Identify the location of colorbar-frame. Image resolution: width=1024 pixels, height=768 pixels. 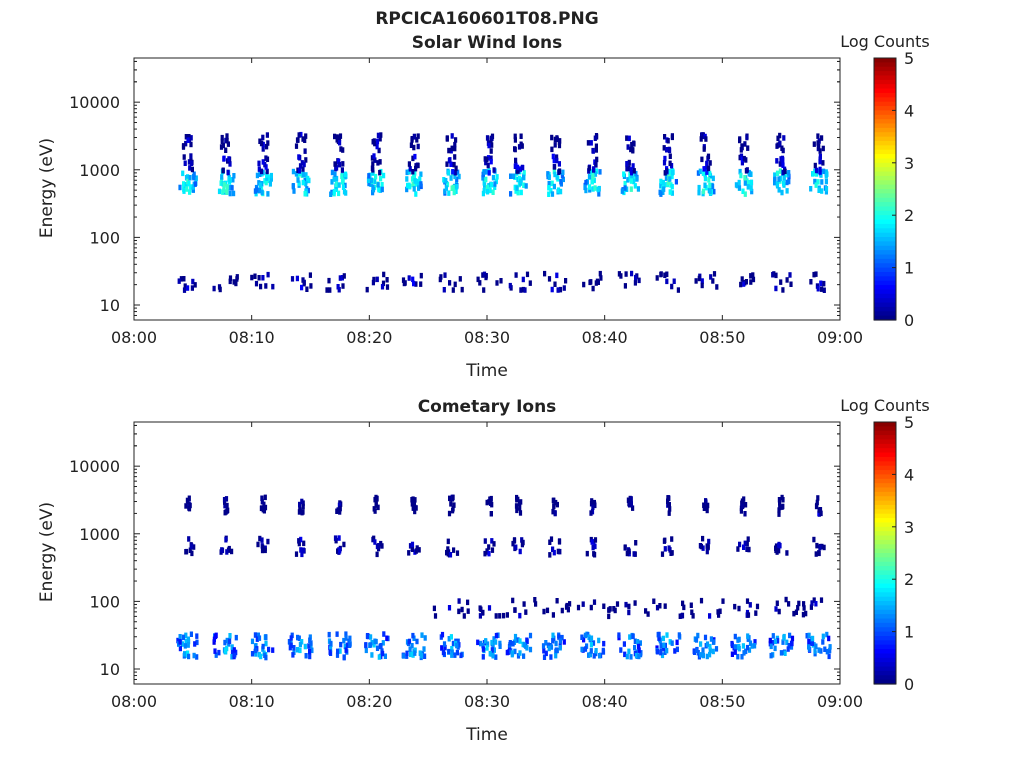
(885, 553).